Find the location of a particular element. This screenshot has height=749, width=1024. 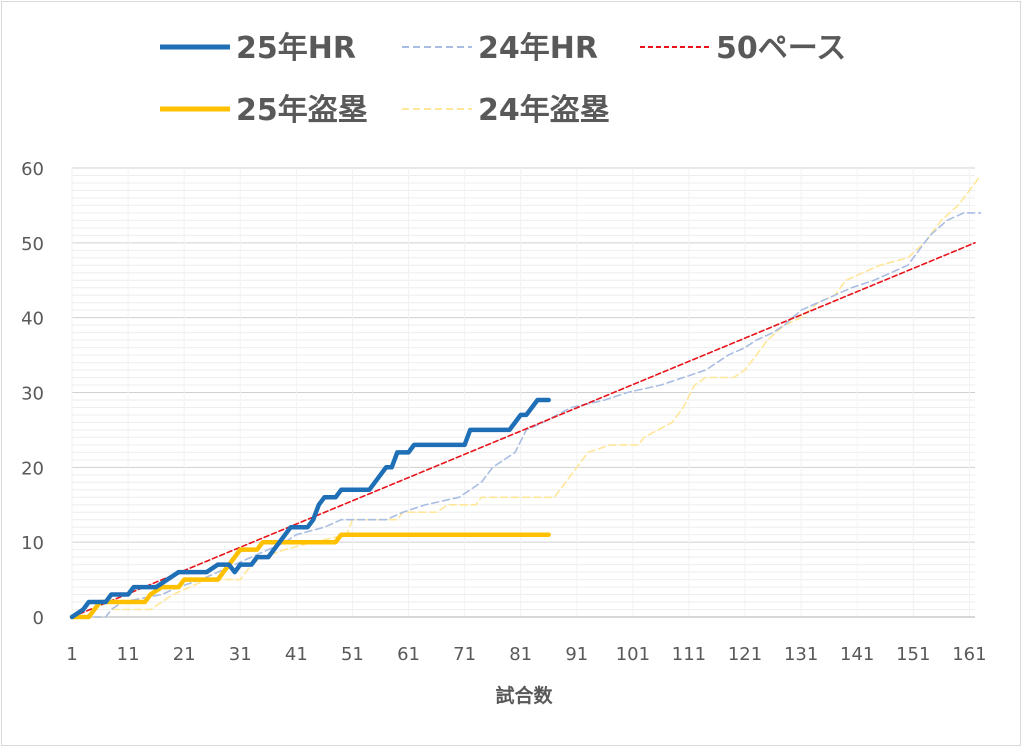

x-tick-label: 111 is located at coordinates (689, 654).